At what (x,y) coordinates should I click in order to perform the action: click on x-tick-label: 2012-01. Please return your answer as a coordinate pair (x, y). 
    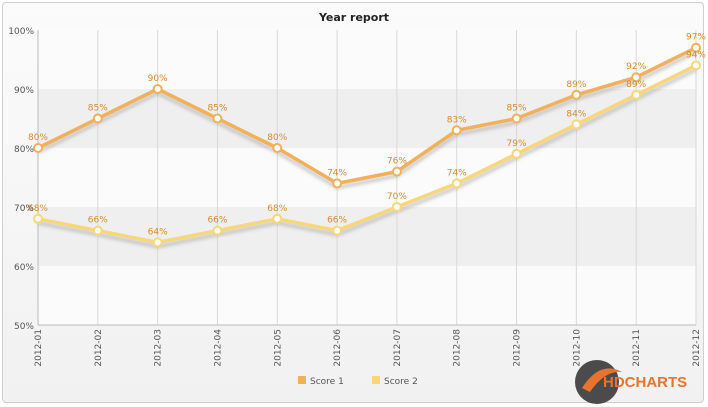
    Looking at the image, I should click on (39, 348).